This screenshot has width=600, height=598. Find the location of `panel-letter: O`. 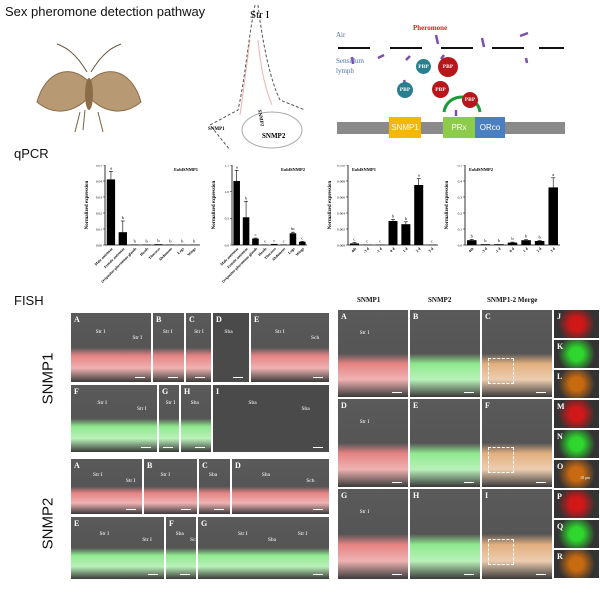

panel-letter: O is located at coordinates (560, 466).